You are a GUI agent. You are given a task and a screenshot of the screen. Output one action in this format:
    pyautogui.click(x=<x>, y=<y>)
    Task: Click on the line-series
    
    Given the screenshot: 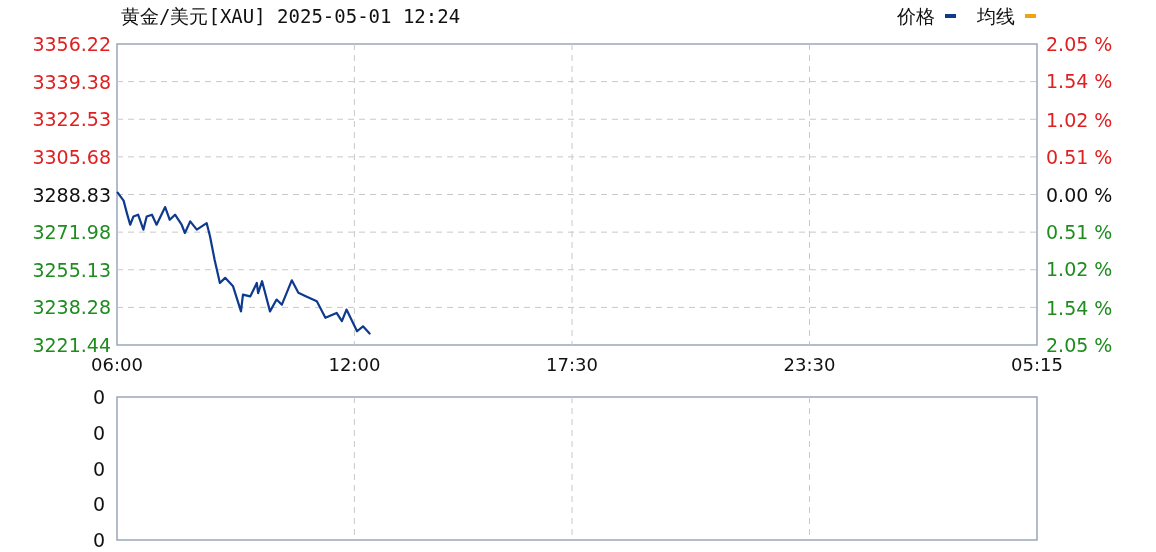 What is the action you would take?
    pyautogui.click(x=243, y=263)
    